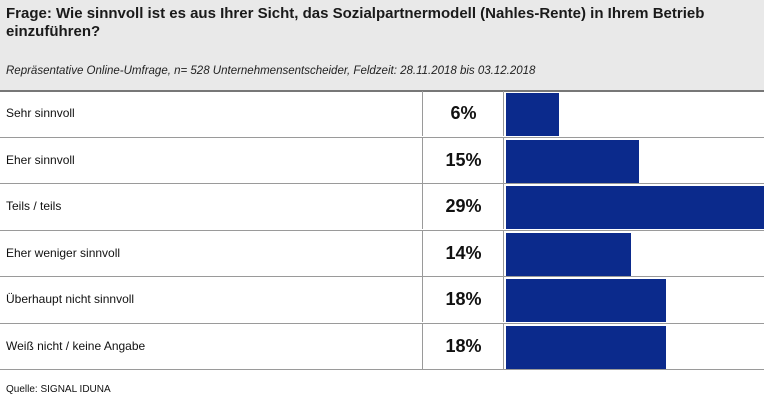 This screenshot has height=400, width=764. What do you see at coordinates (382, 91) in the screenshot?
I see `table-top-border` at bounding box center [382, 91].